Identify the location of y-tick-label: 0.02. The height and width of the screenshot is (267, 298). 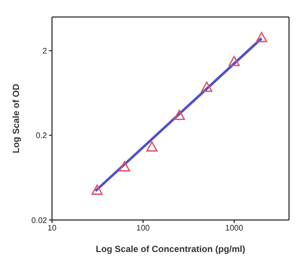
(39, 220).